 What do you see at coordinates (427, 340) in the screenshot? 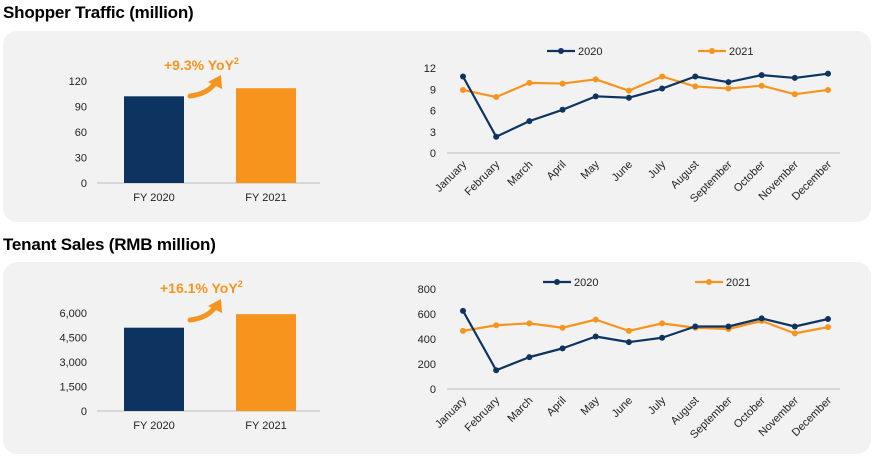
I see `line-y-tick-label: 400` at bounding box center [427, 340].